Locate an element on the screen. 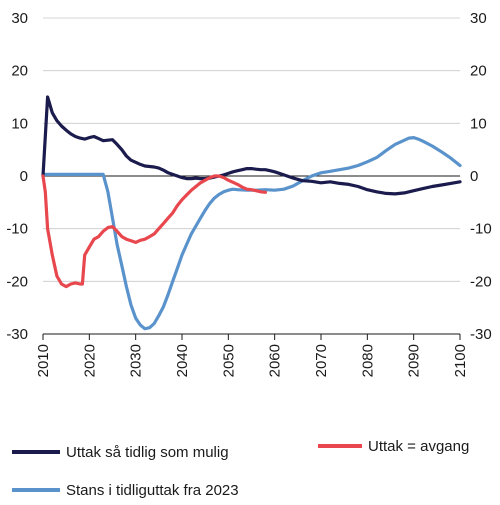 The width and height of the screenshot is (500, 505). x-tick-label: 2010 is located at coordinates (43, 360).